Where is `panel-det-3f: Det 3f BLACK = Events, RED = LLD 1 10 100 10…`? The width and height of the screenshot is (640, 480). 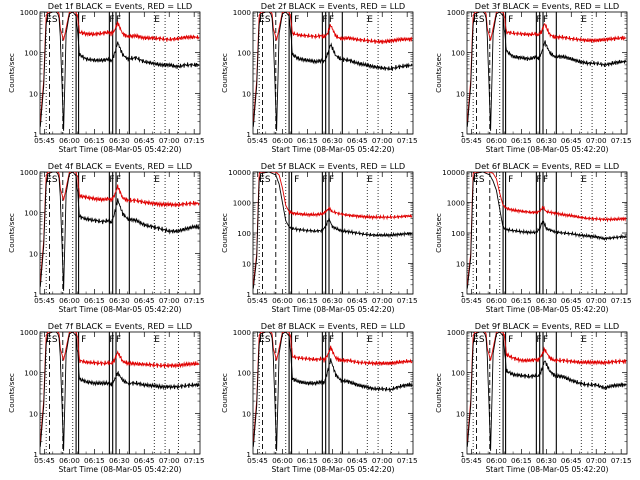
panel-det-3f: Det 3f BLACK = Events, RED = LLD 1 10 100 10… is located at coordinates (533, 77).